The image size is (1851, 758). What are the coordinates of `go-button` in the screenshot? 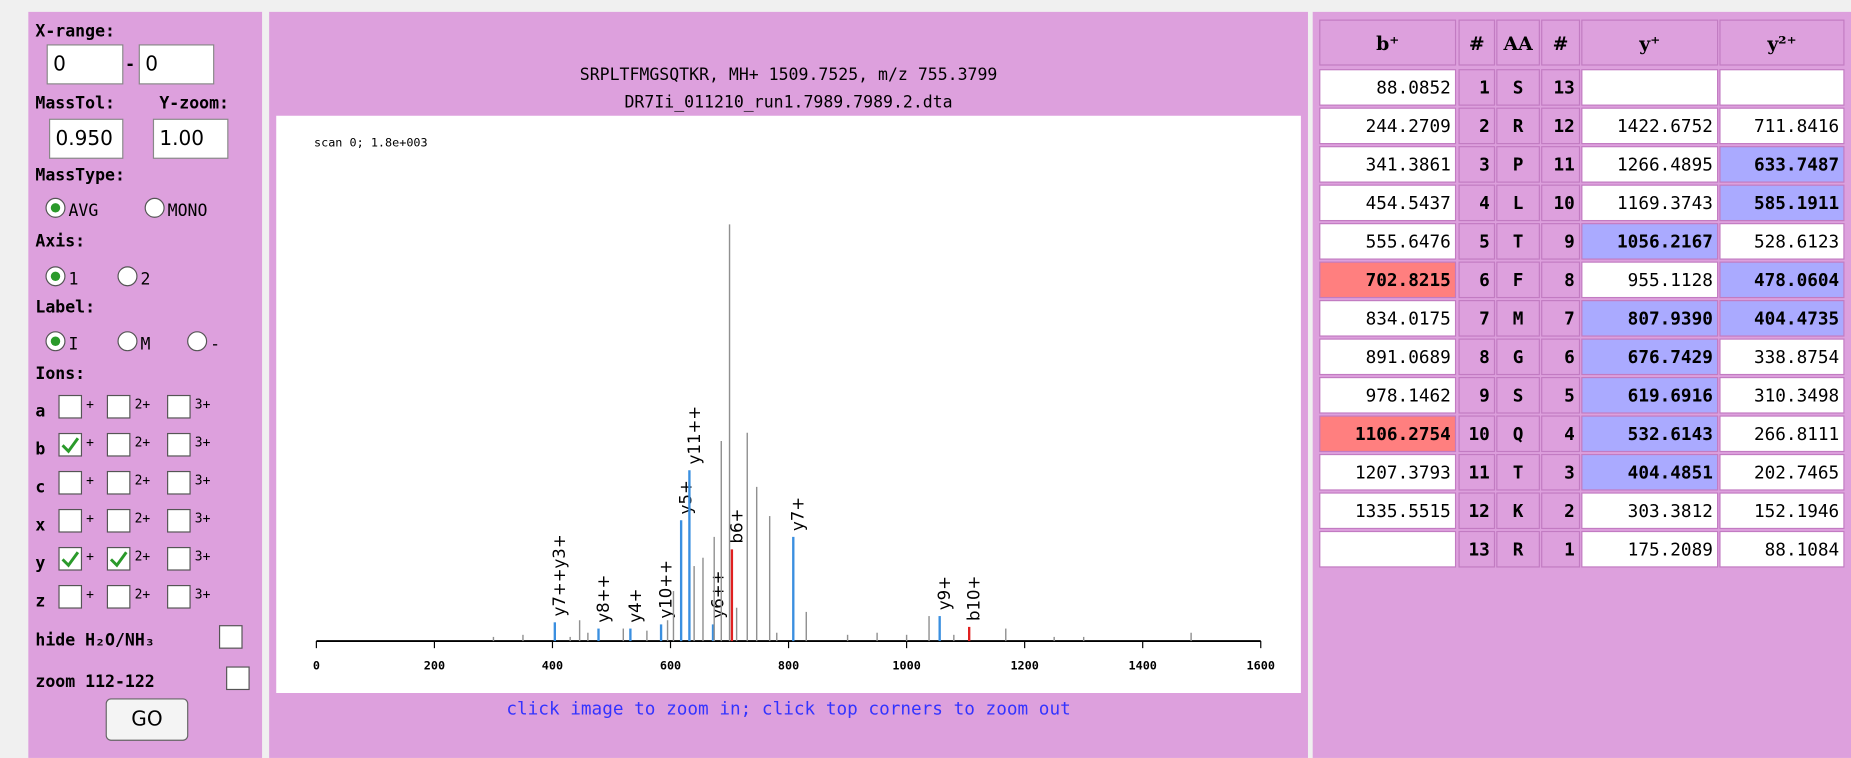 It's located at (147, 719).